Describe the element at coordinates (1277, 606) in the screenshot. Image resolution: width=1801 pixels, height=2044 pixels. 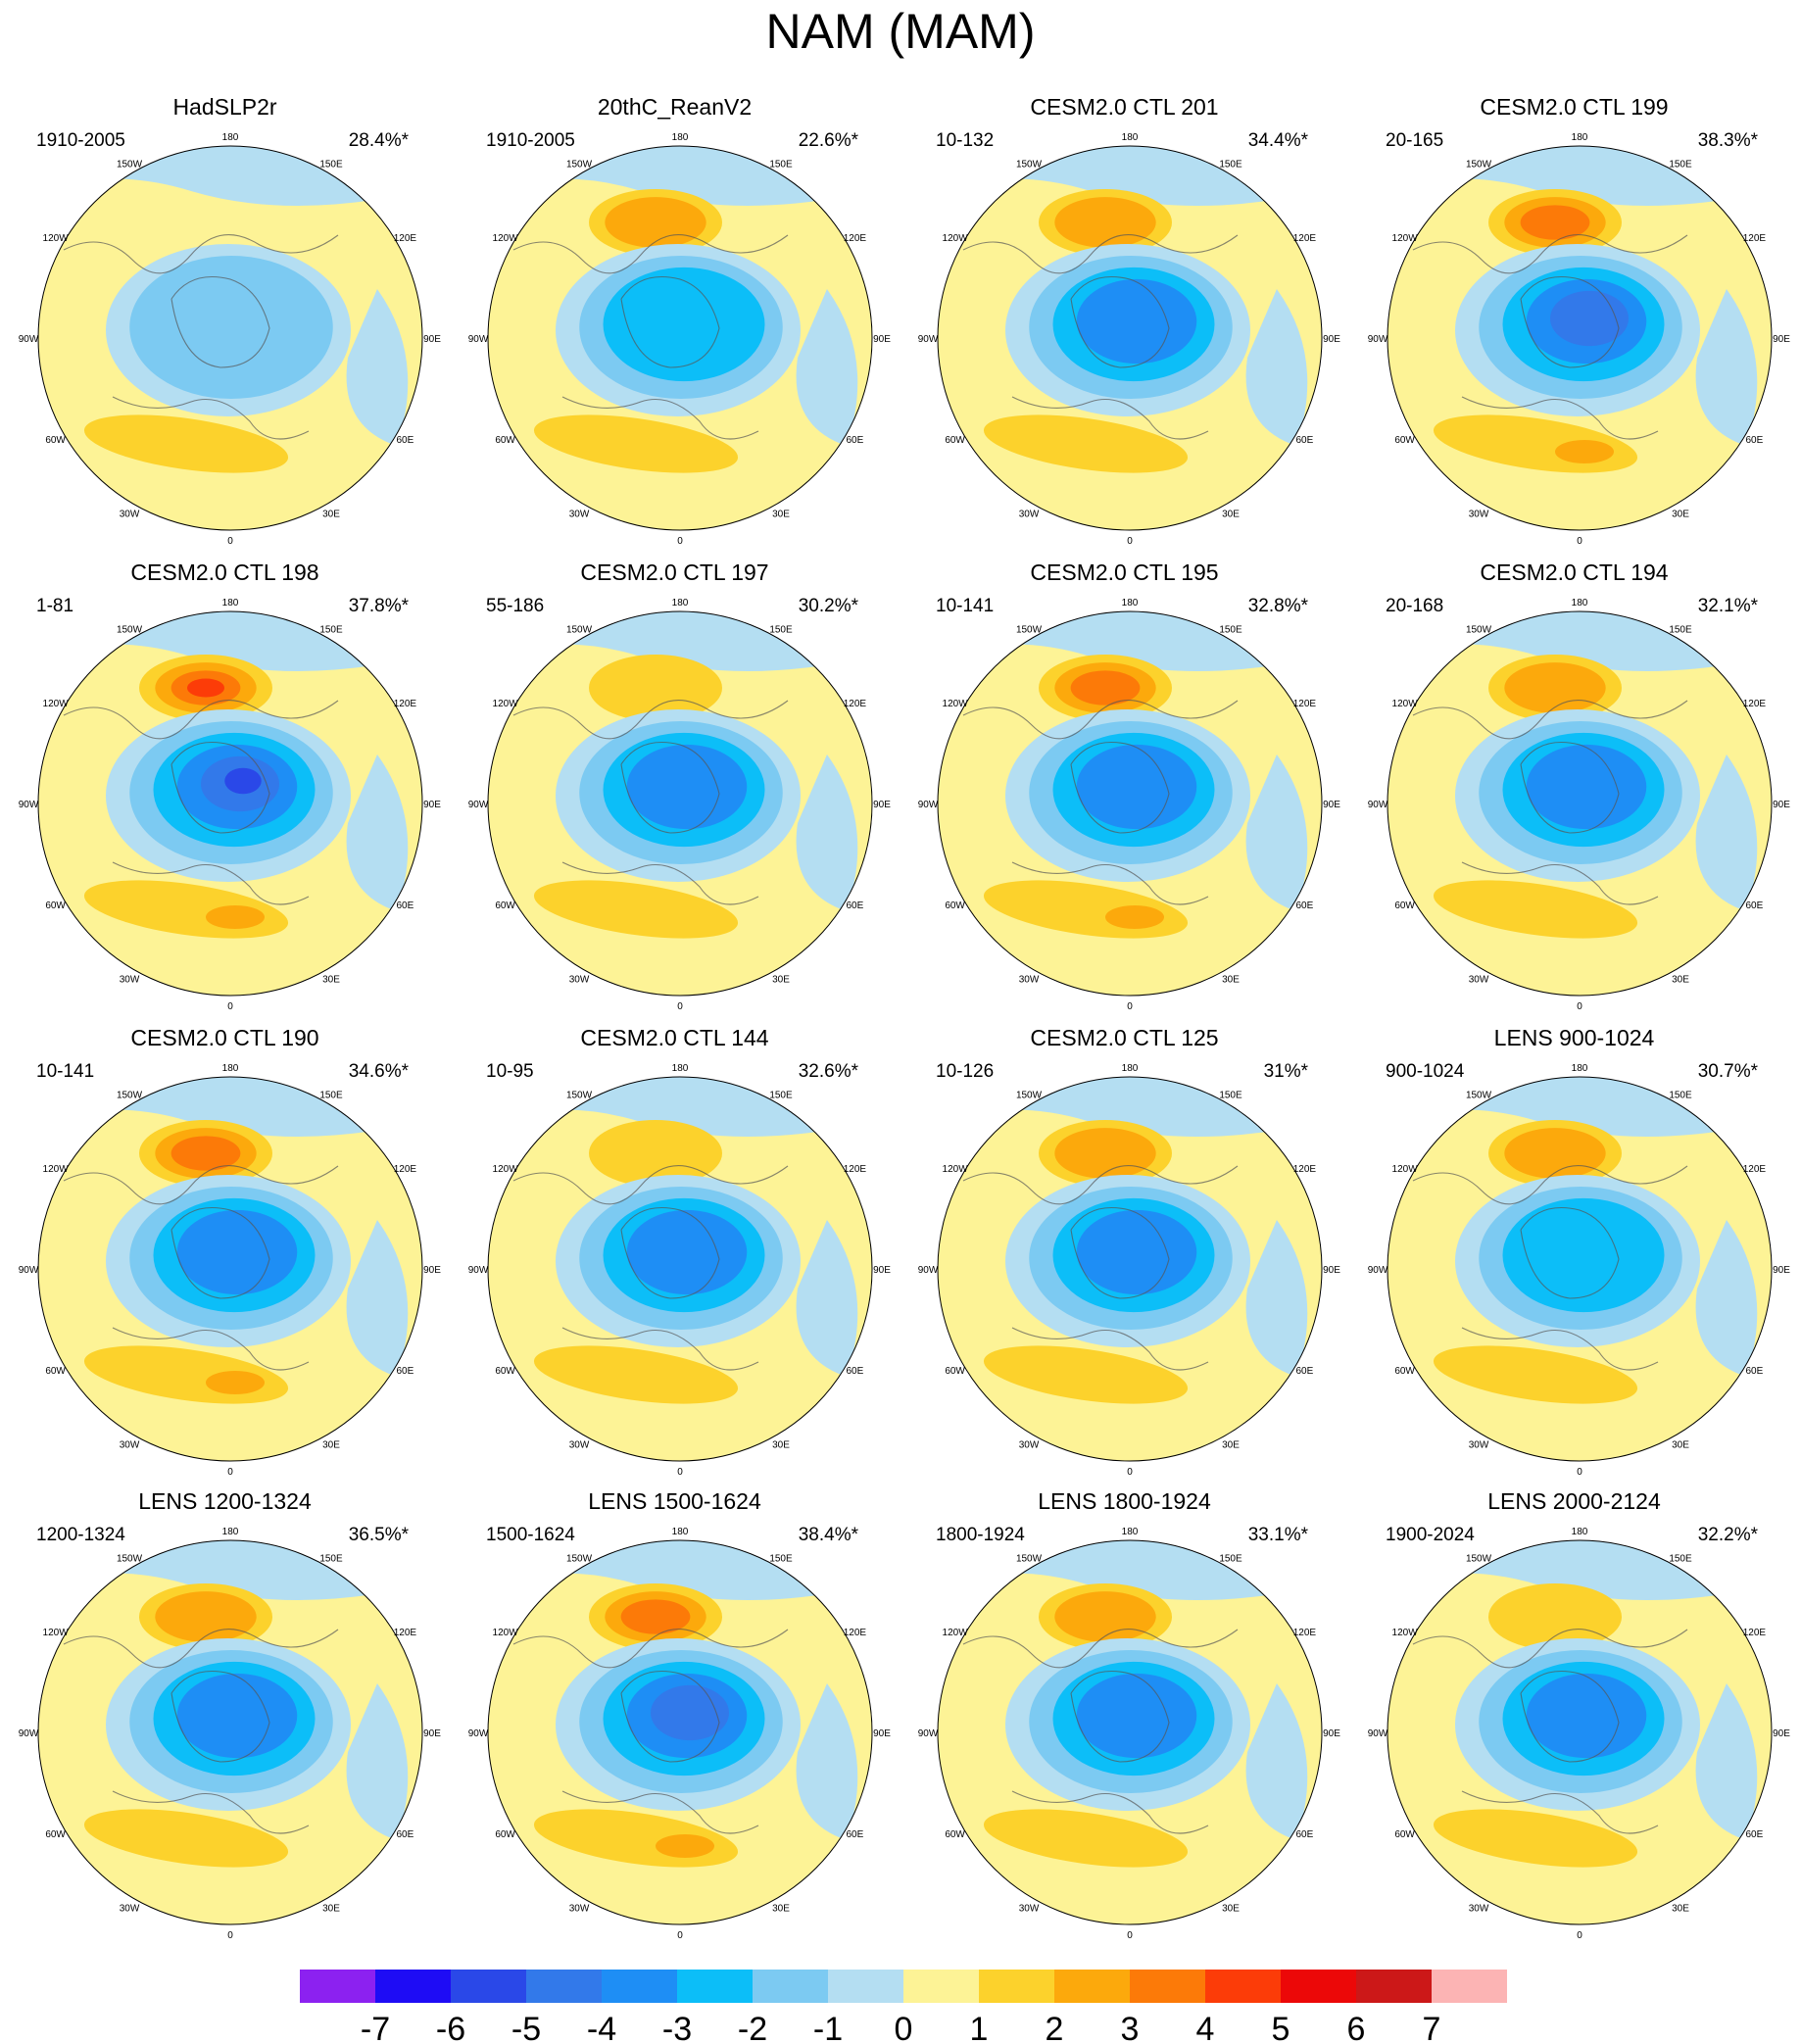
I see `panel-variance: 32.8%*` at that location.